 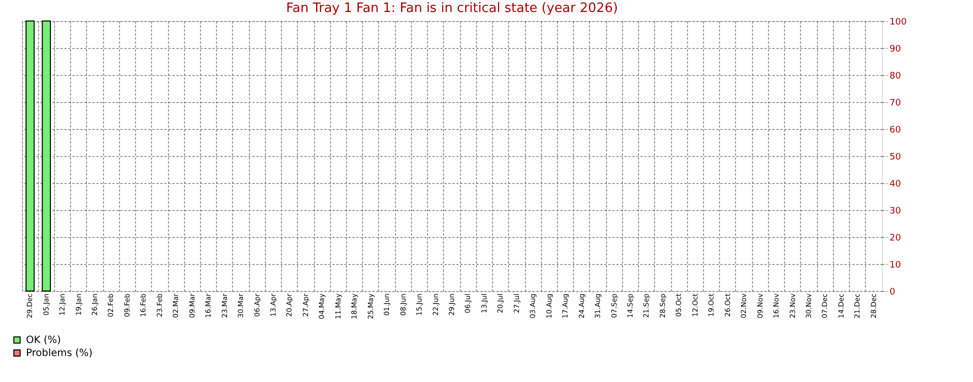 What do you see at coordinates (896, 239) in the screenshot?
I see `y-tick-label: 20` at bounding box center [896, 239].